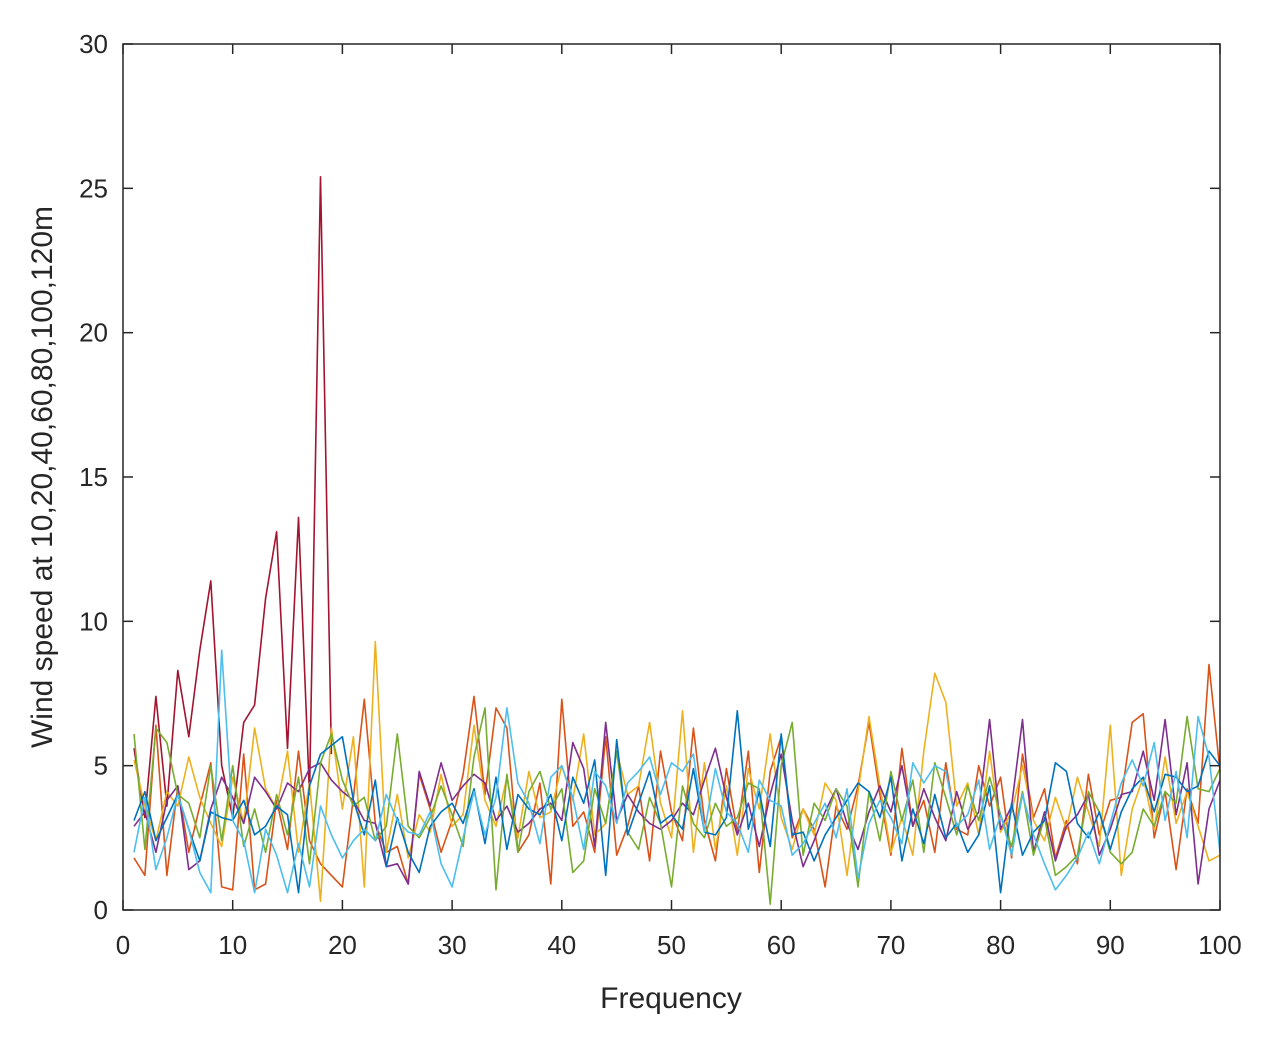  I want to click on x-axis-label: Frequency, so click(671, 998).